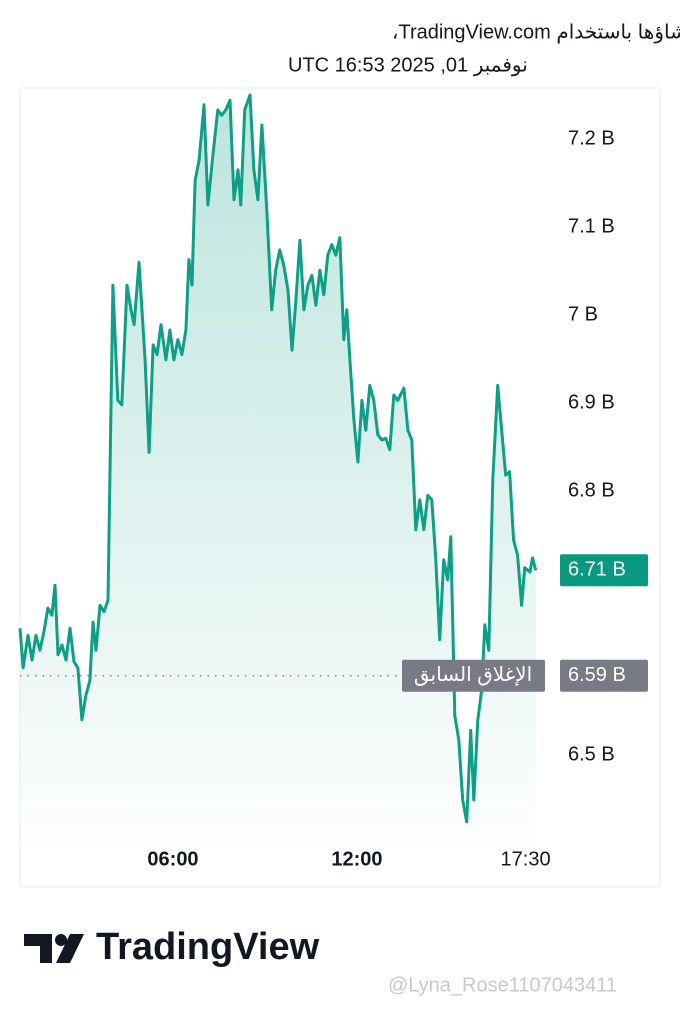 This screenshot has width=680, height=1013. I want to click on watermark: @Lyna_Rose1107043411, so click(502, 985).